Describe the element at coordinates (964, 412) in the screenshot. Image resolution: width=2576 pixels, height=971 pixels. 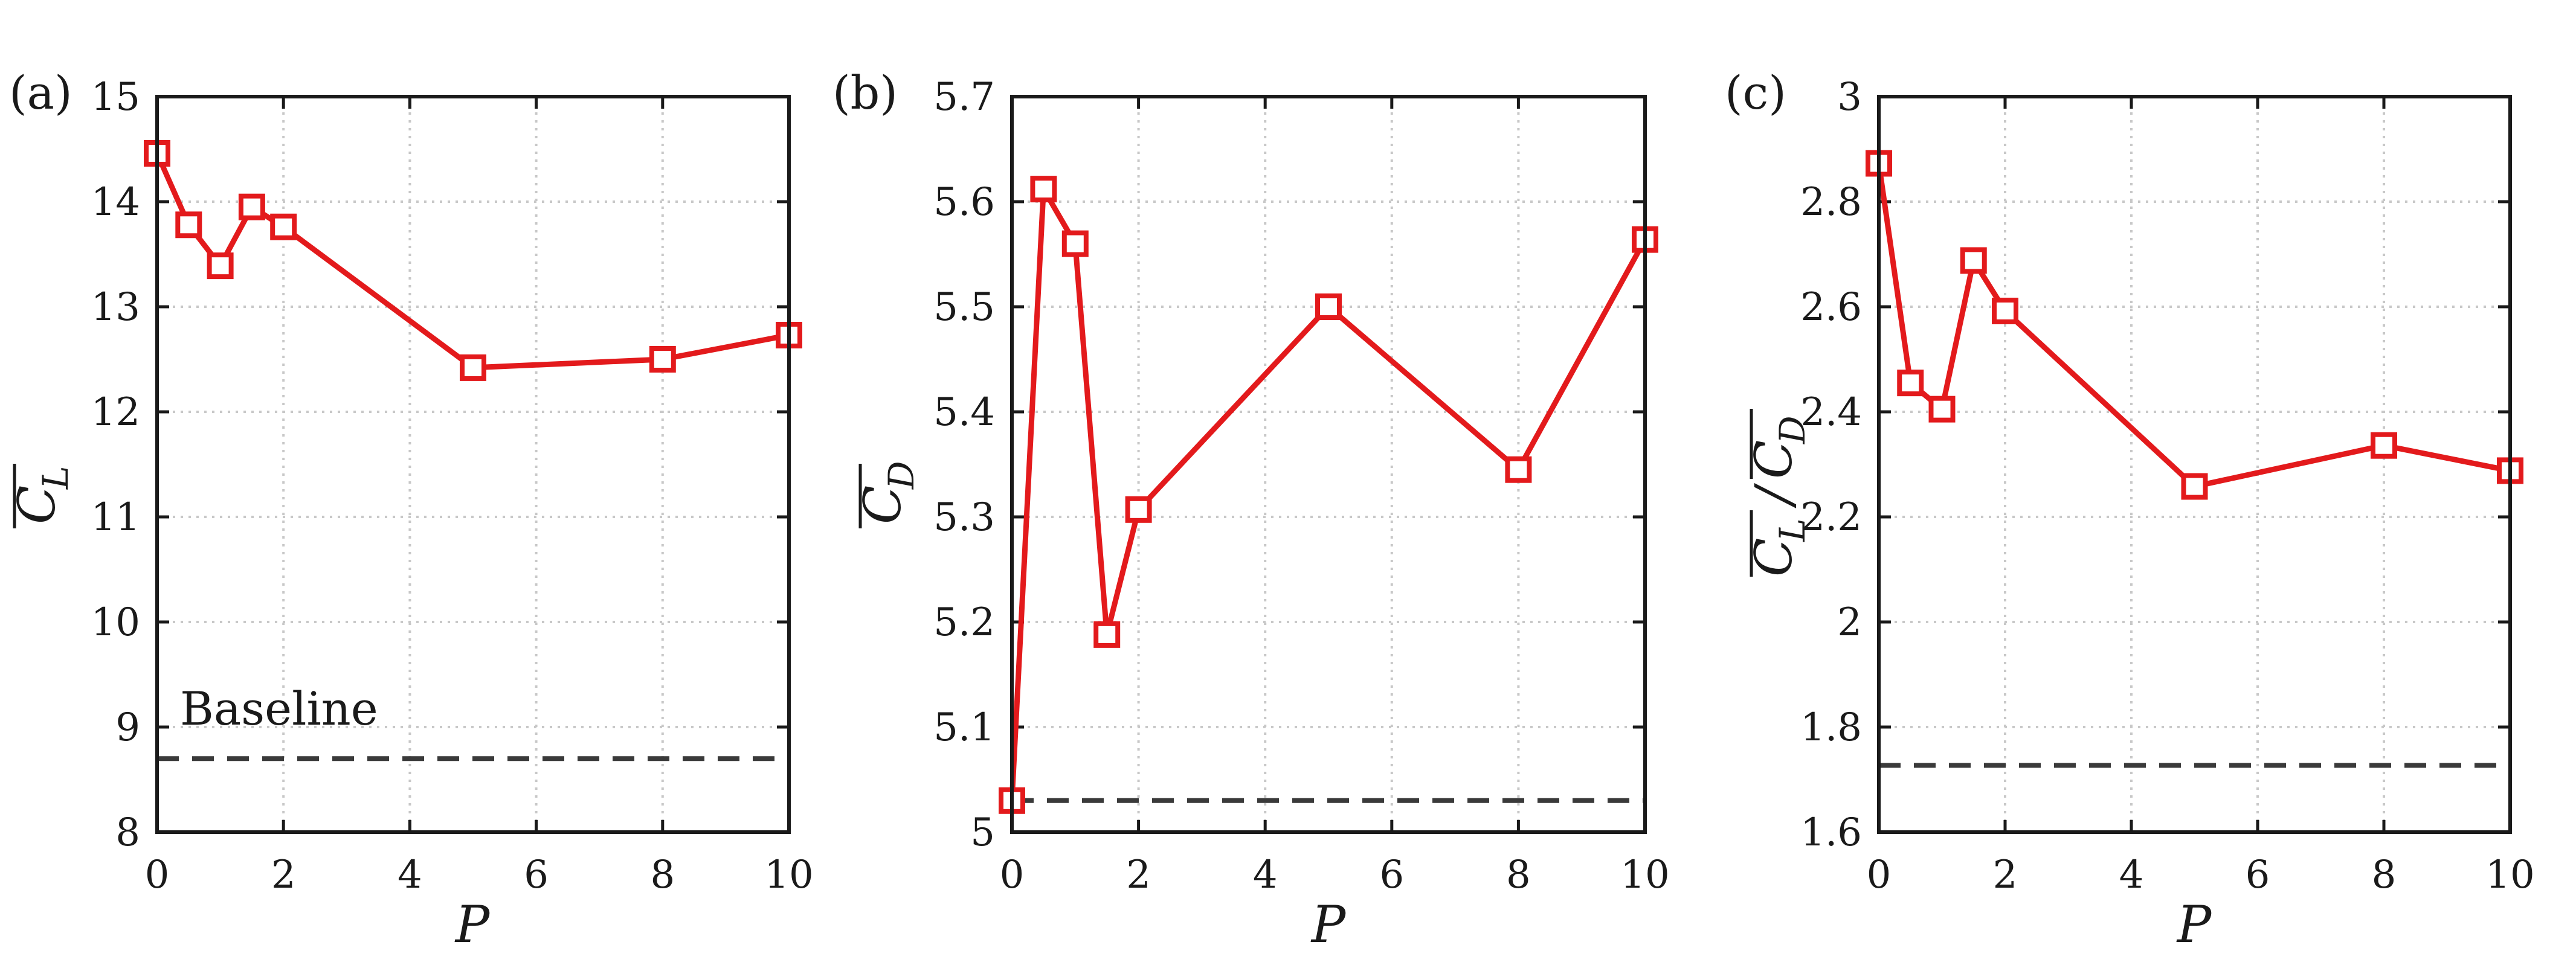
I see `y-tick-label: 5.4` at that location.